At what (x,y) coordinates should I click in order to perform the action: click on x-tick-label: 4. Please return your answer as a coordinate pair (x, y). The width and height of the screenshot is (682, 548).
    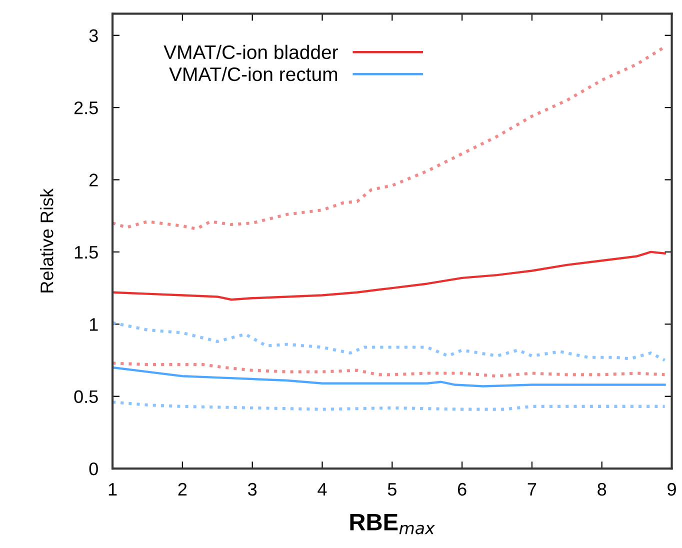
    Looking at the image, I should click on (322, 489).